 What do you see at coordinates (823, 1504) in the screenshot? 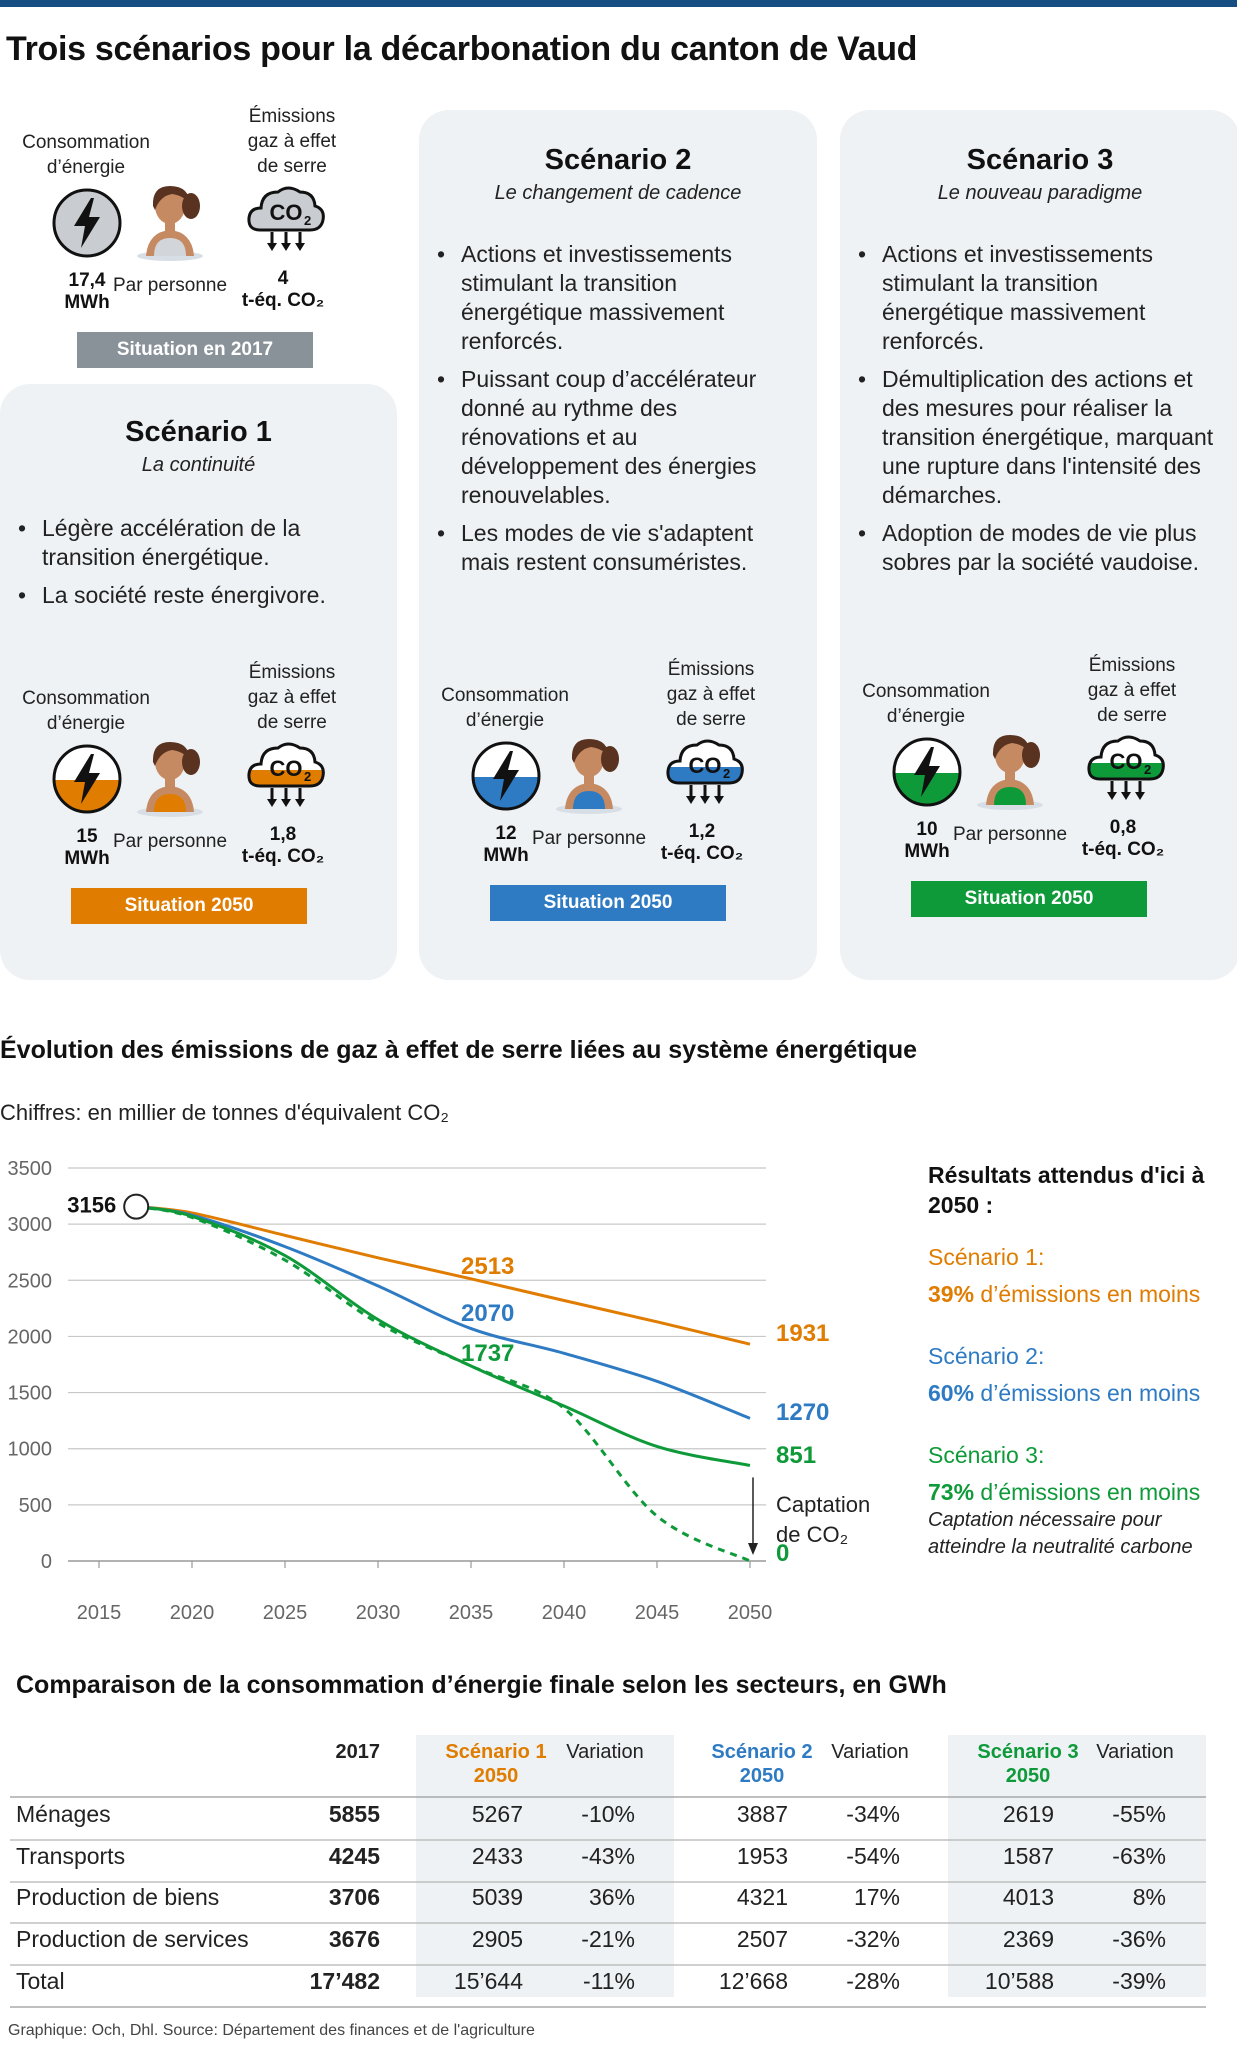
I see `captation-annotation: Captation` at bounding box center [823, 1504].